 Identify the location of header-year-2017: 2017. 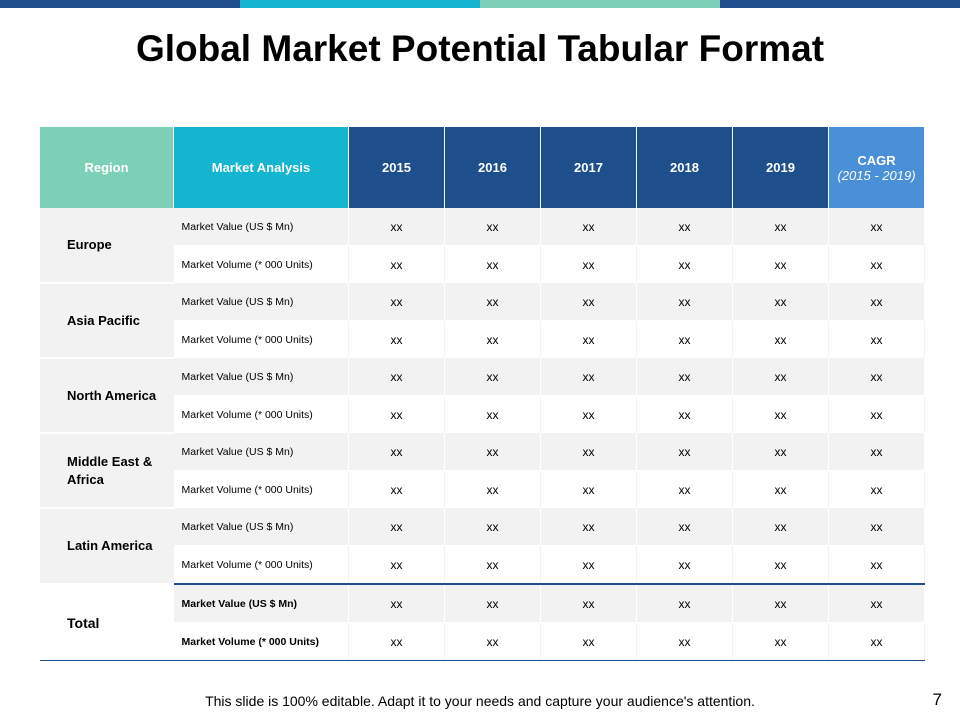
(588, 167).